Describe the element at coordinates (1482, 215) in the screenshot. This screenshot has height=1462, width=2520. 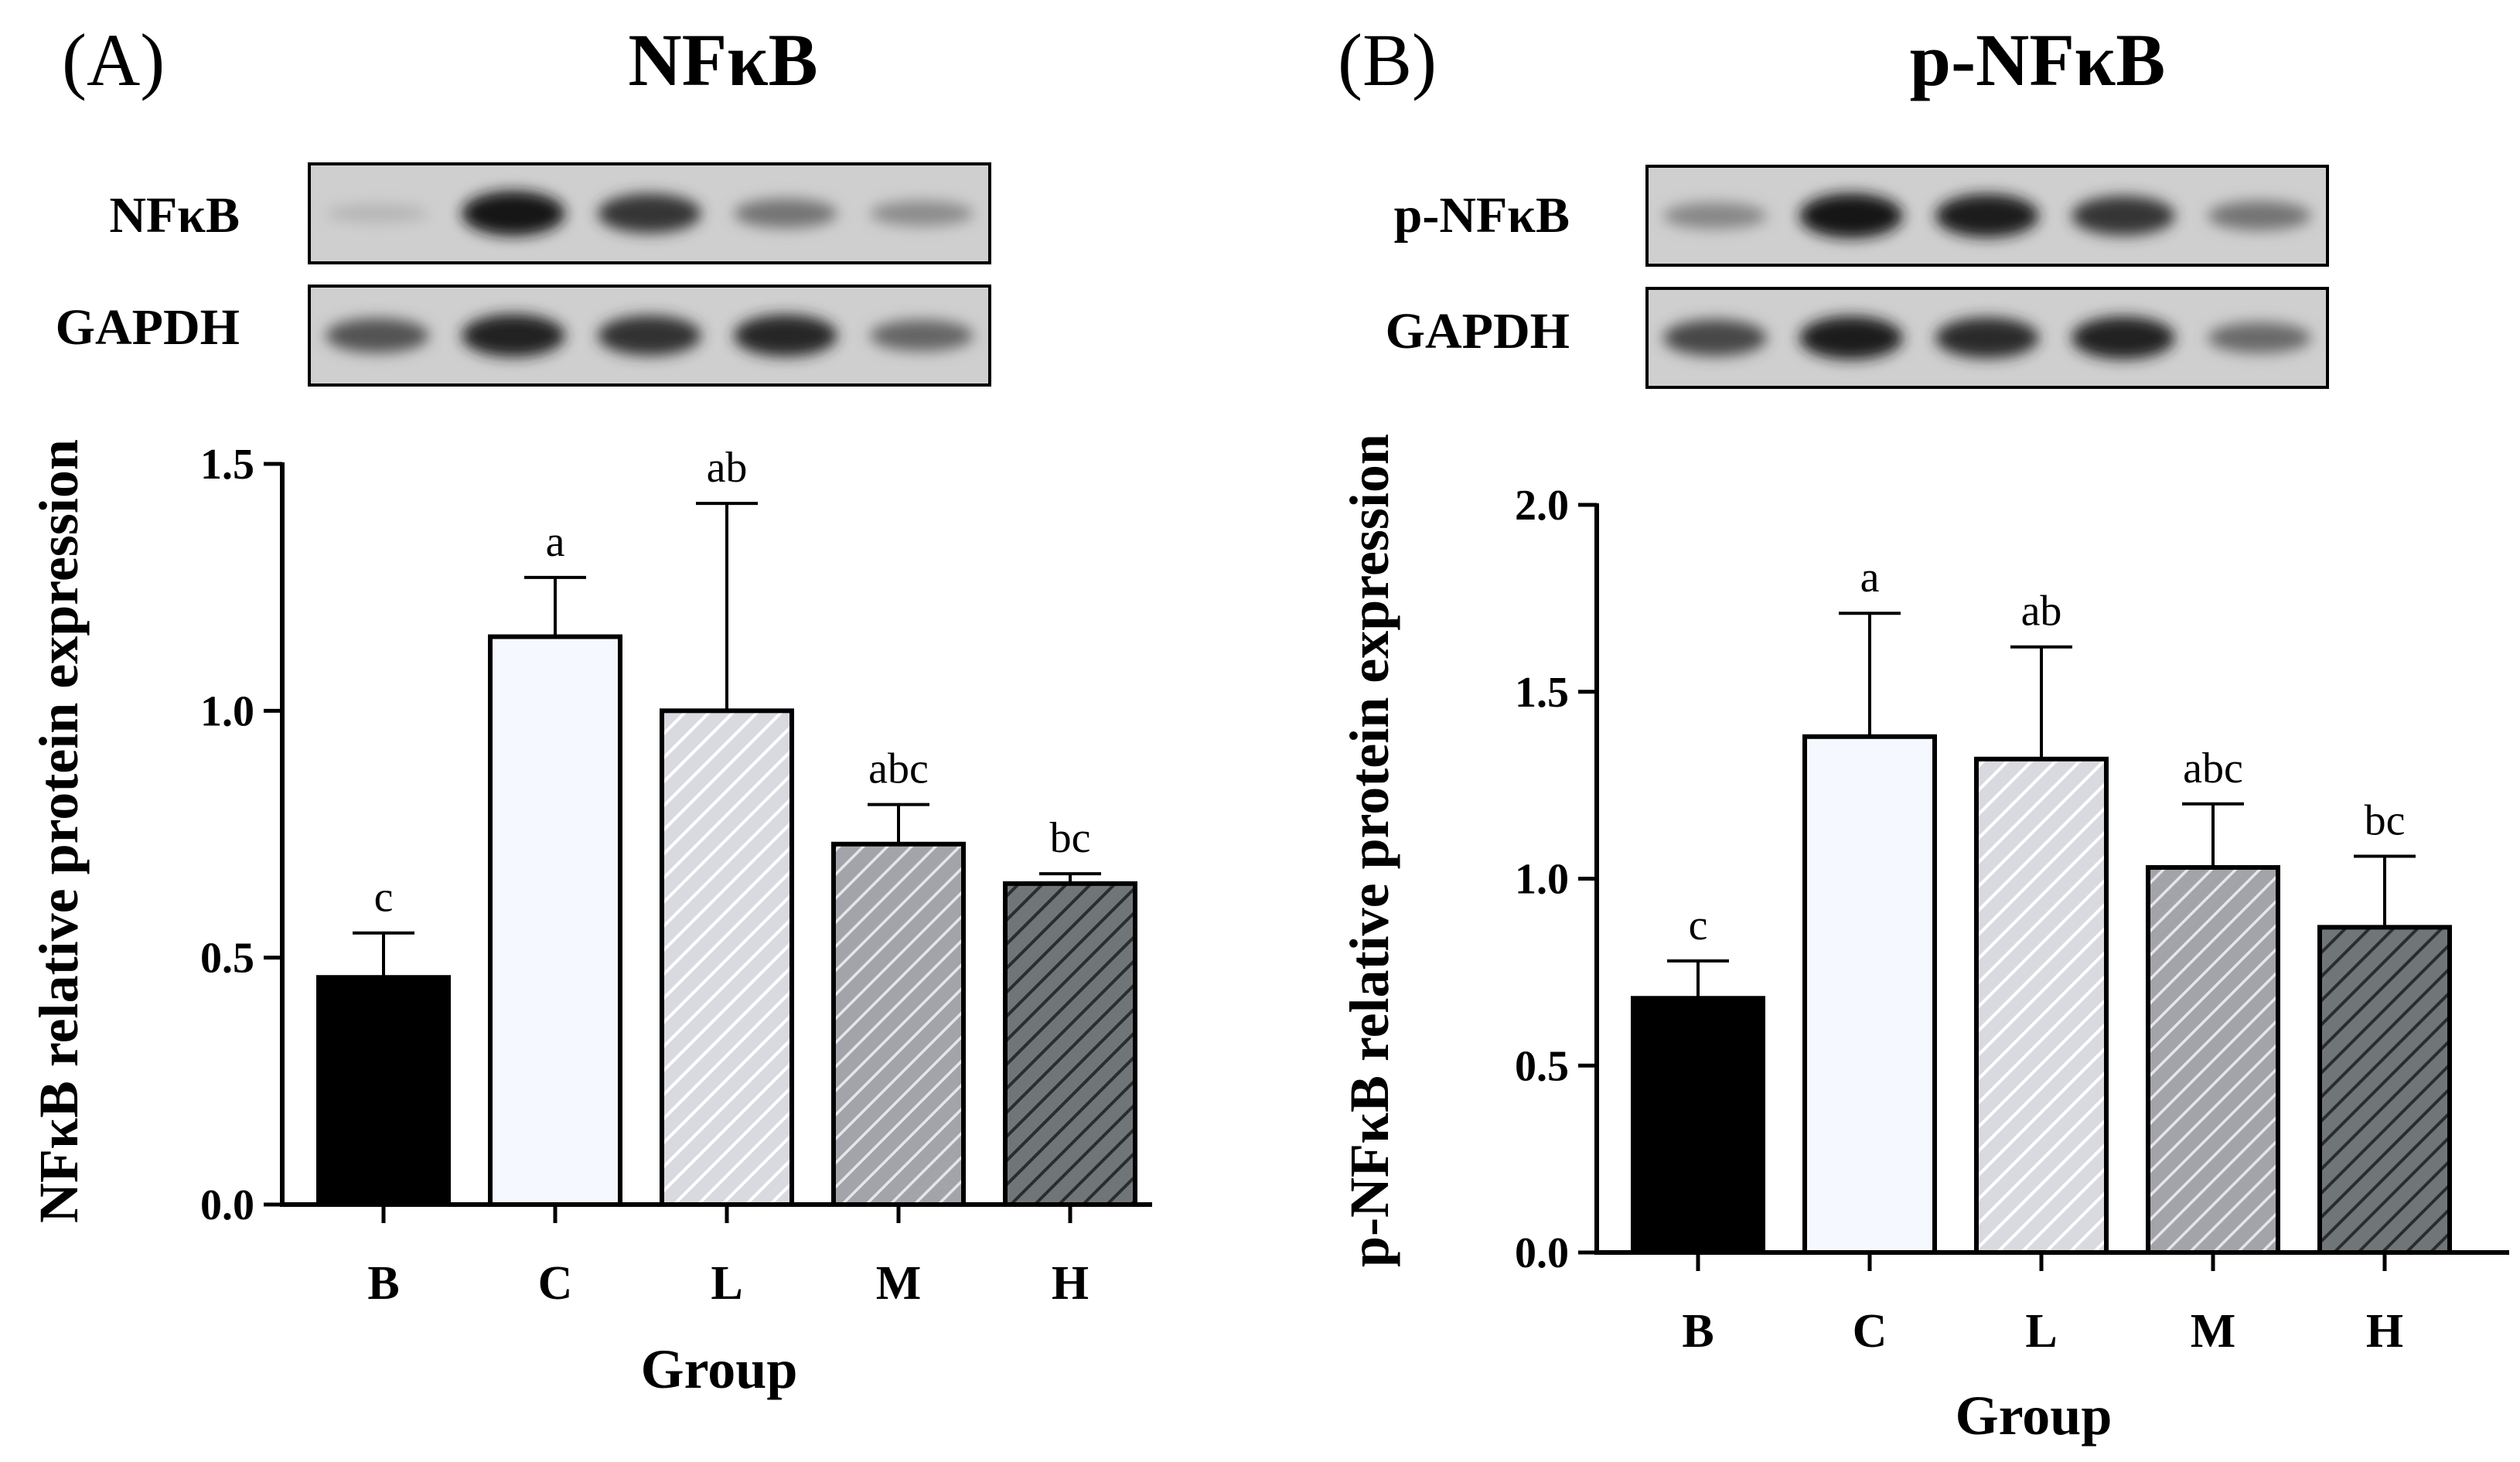
I see `blot-row-label: p-NFκB` at that location.